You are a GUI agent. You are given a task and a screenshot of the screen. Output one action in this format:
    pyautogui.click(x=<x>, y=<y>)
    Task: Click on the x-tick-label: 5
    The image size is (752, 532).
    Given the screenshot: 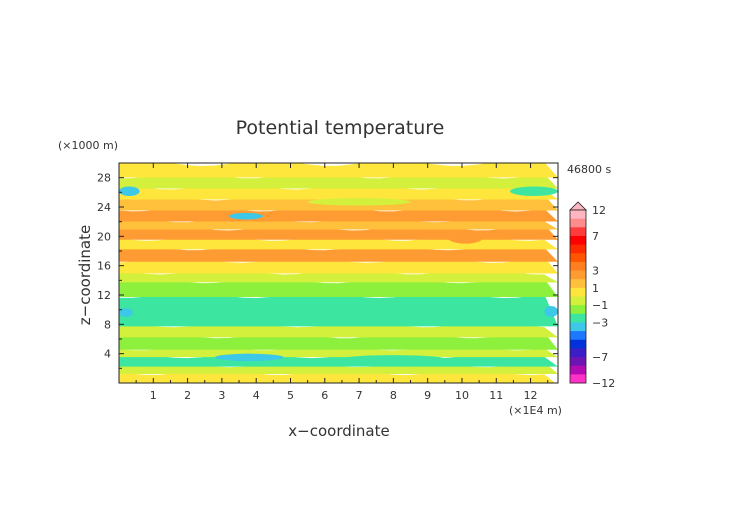 What is the action you would take?
    pyautogui.click(x=290, y=395)
    